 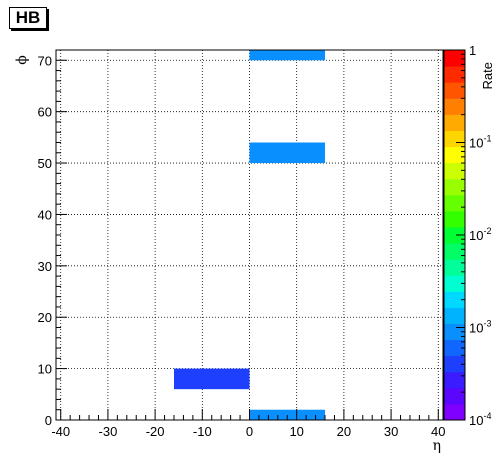 What do you see at coordinates (22, 60) in the screenshot?
I see `y-axis-label: ϕ` at bounding box center [22, 60].